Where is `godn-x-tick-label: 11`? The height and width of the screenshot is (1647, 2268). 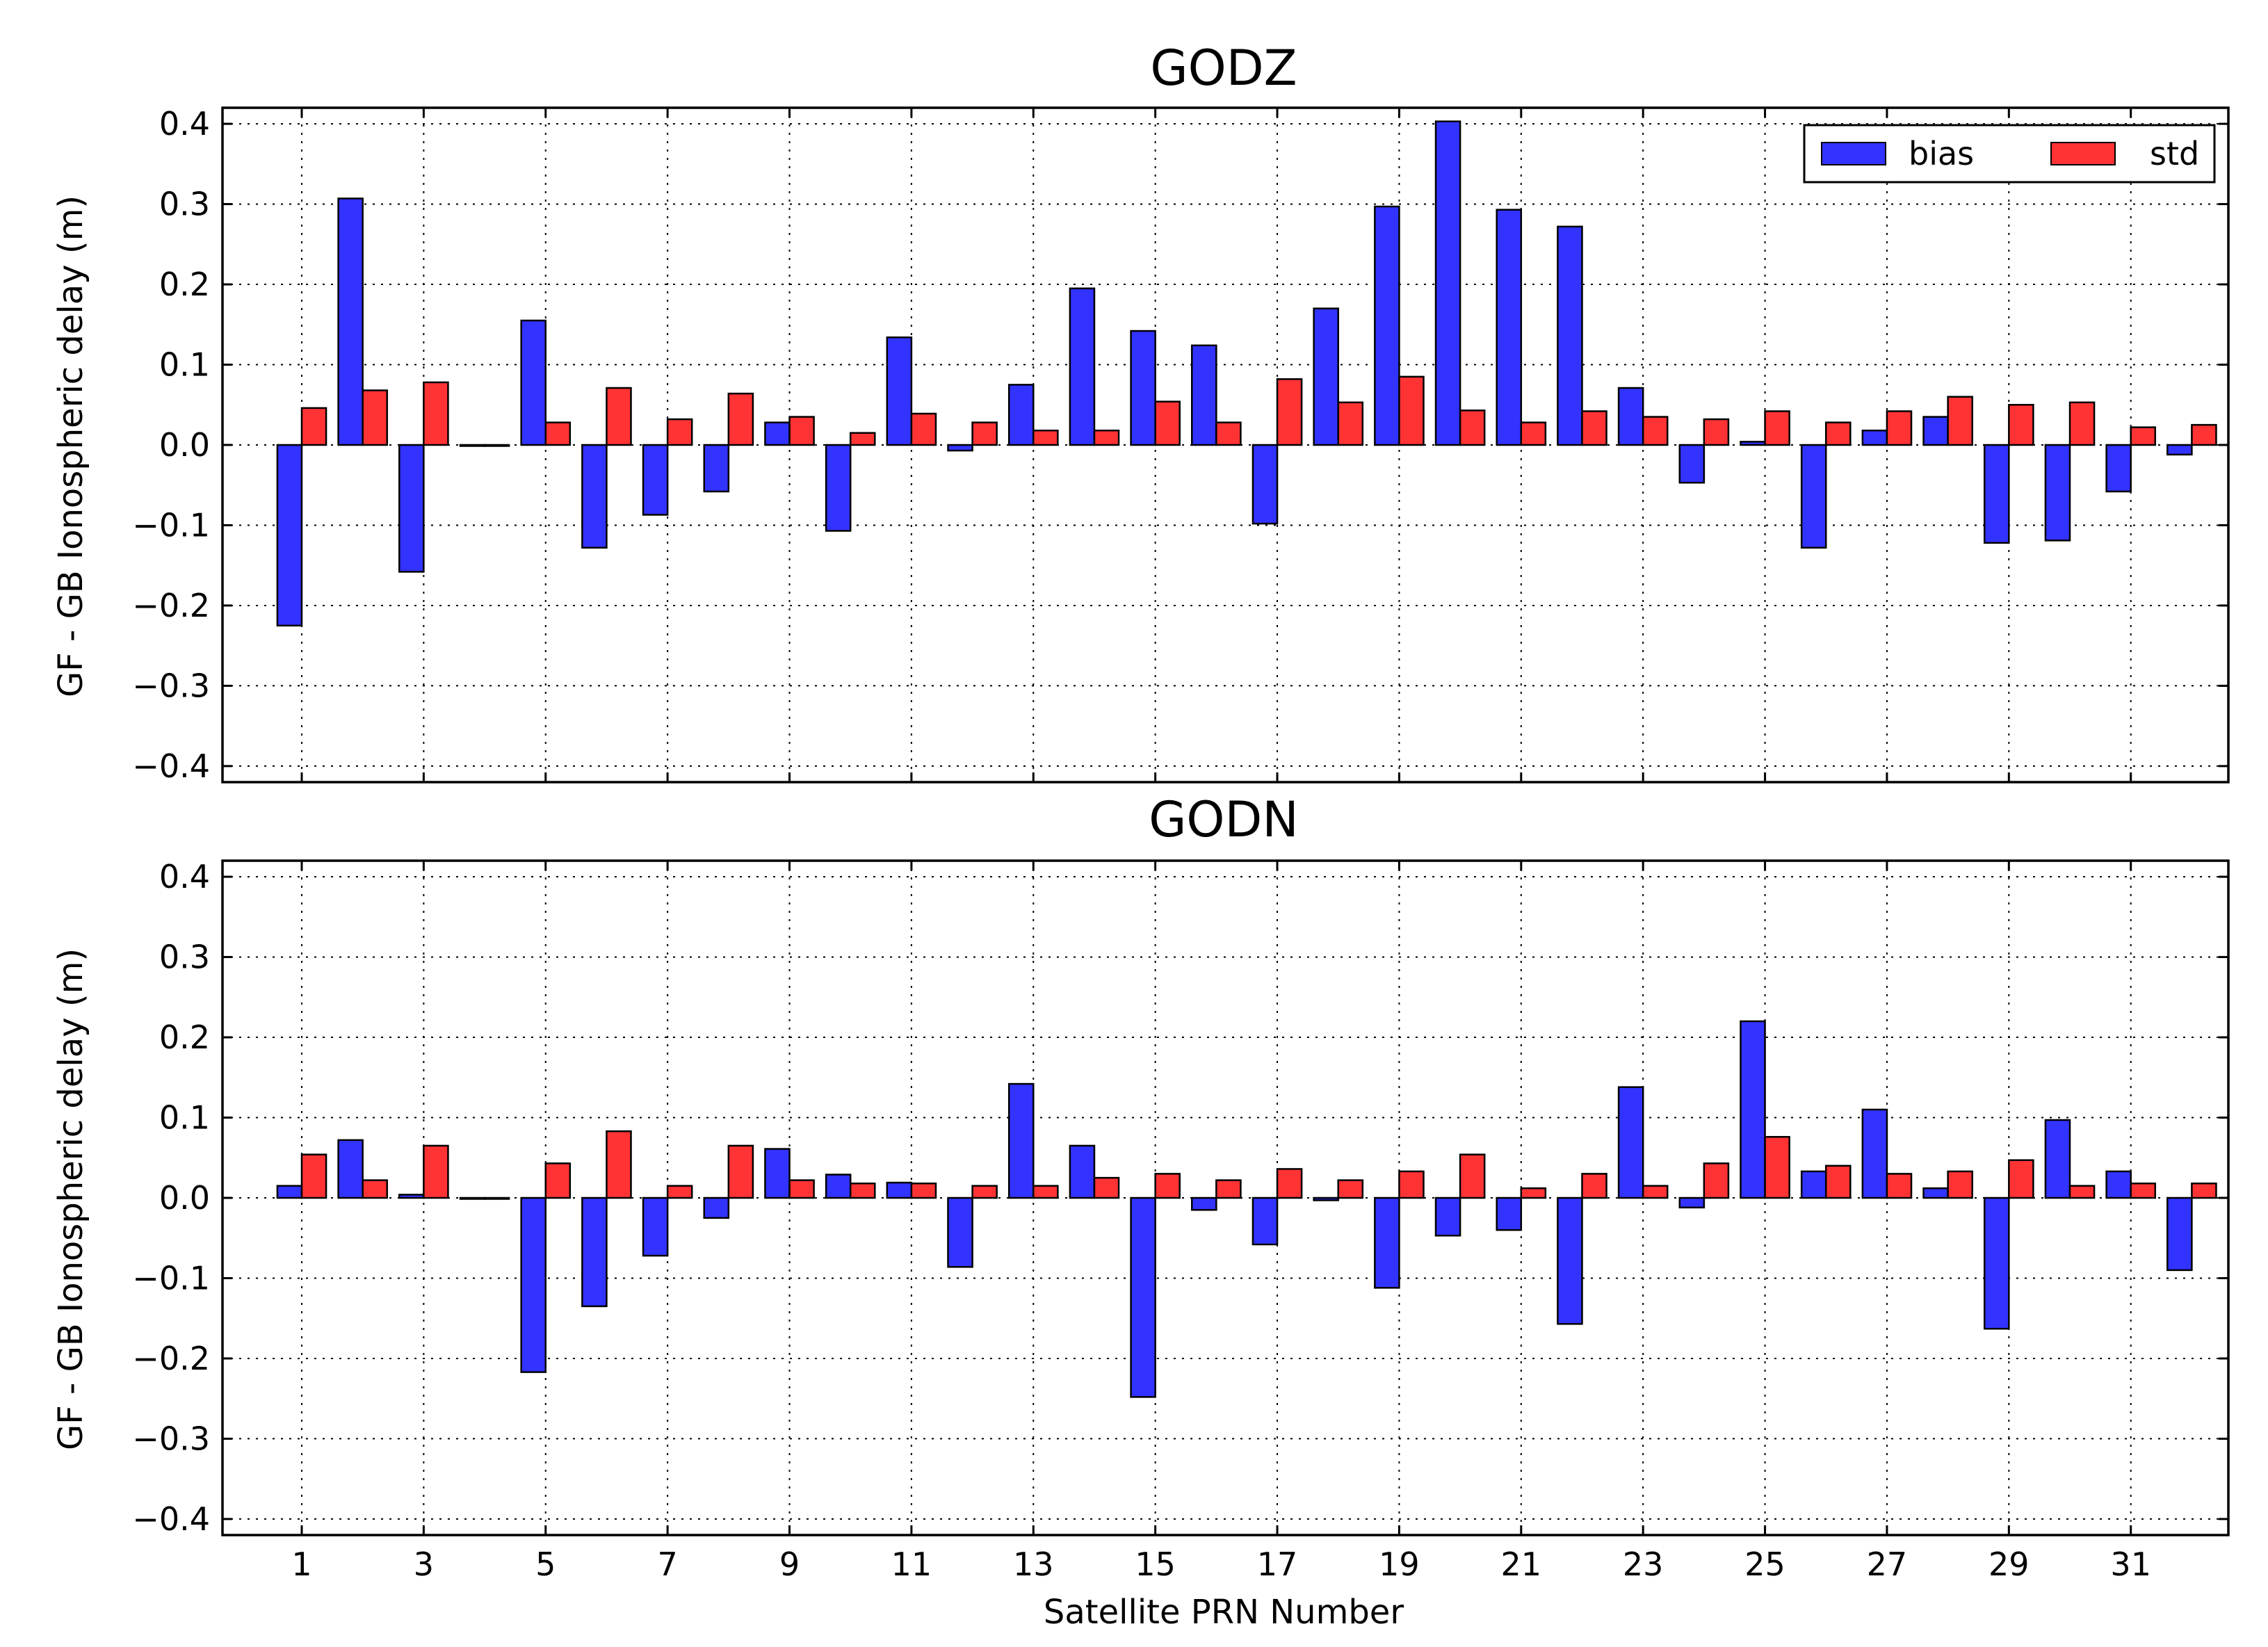
godn-x-tick-label: 11 is located at coordinates (911, 1564).